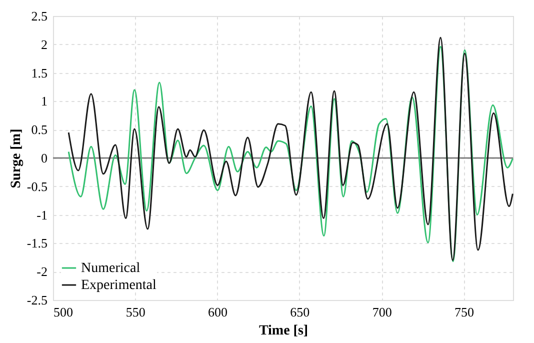 This screenshot has width=534, height=343. I want to click on y-tick-label: -1, so click(42, 214).